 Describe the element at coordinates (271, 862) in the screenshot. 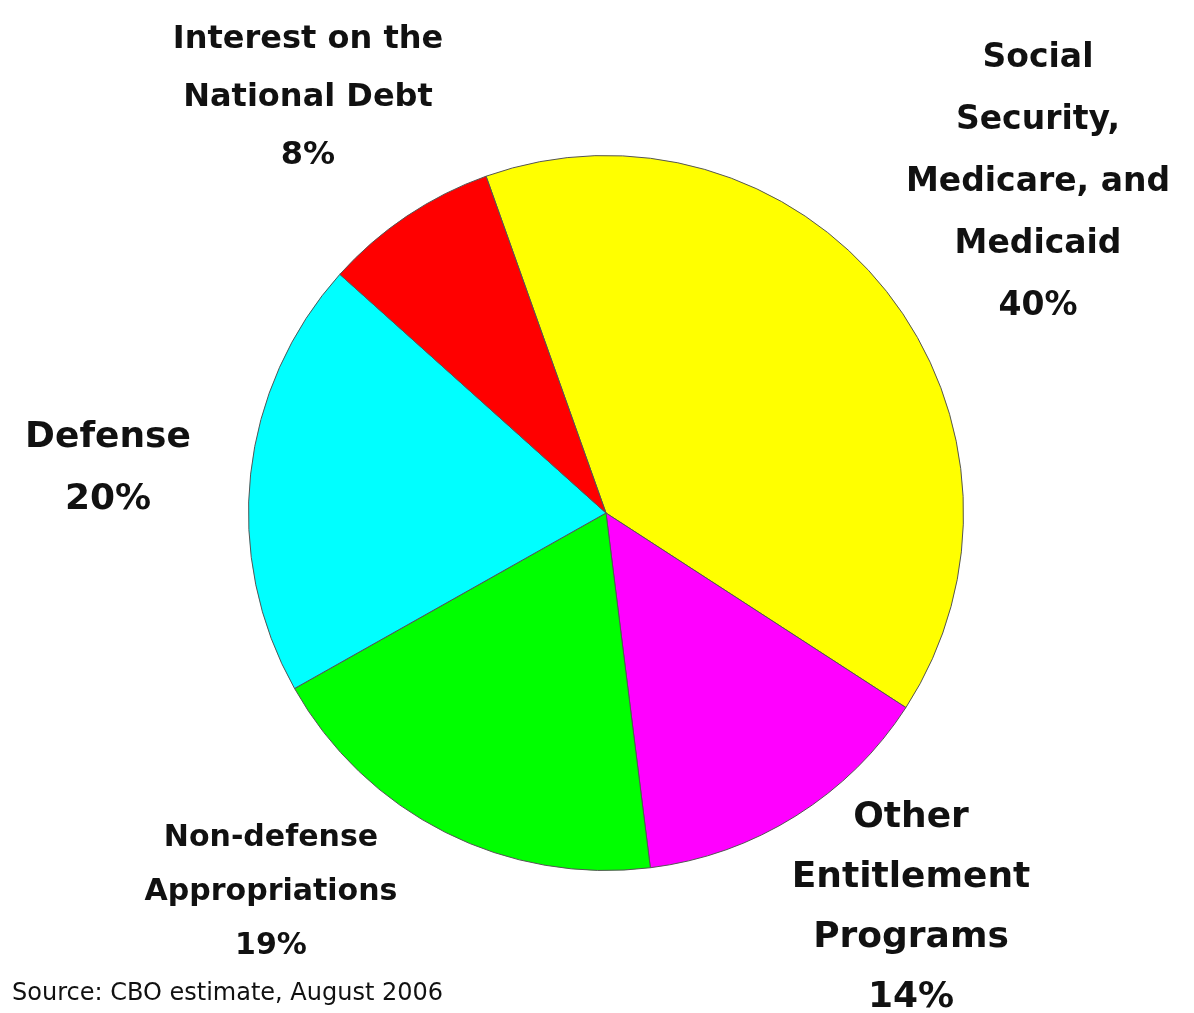

I see `slice-label: Non-defense Appropriations` at that location.